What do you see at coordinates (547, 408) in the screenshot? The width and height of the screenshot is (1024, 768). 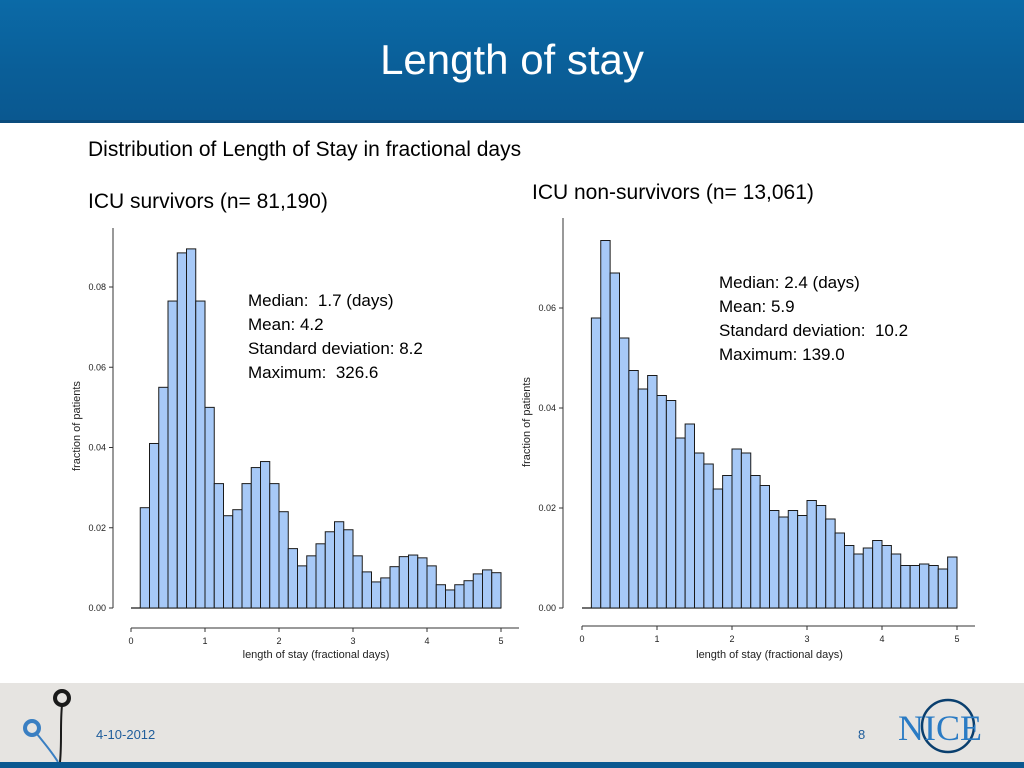 I see `non-survivors-y-tick-label: 0.04` at bounding box center [547, 408].